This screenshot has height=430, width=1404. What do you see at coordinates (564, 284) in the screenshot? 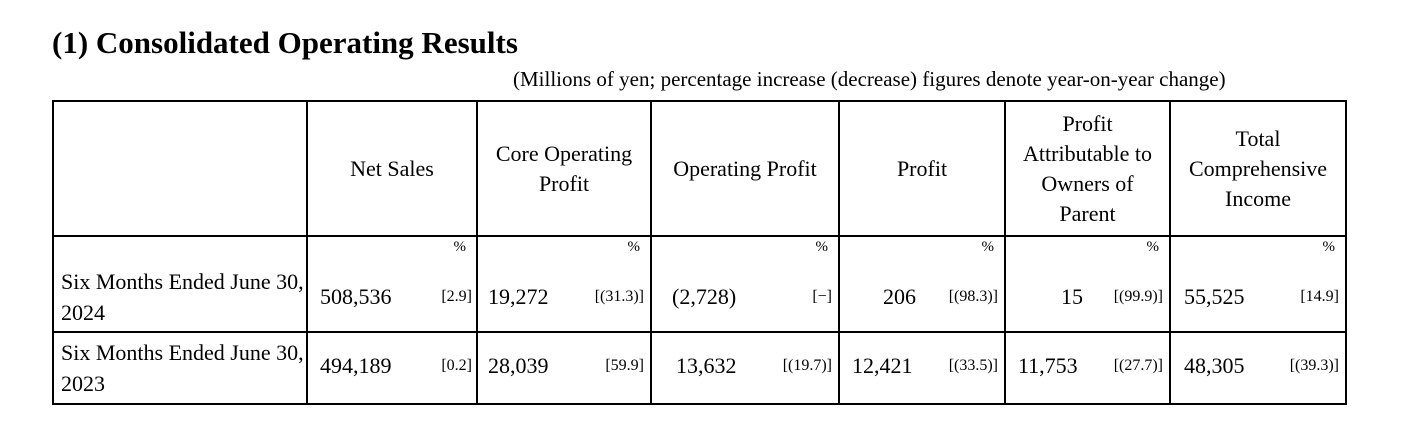
I see `cell-core-operating-profit-2024: % 19,272 [(31.3)]` at bounding box center [564, 284].